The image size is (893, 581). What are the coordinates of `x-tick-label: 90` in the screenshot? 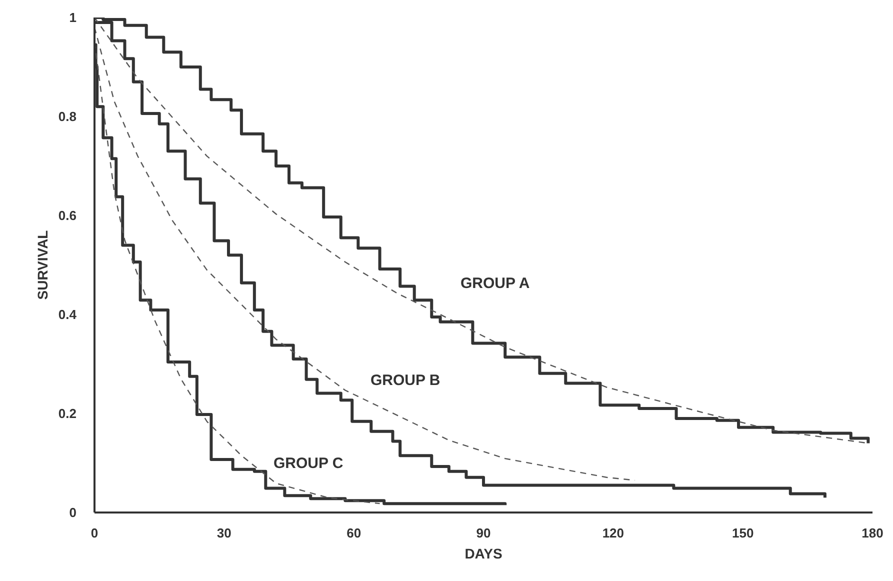 It's located at (483, 533).